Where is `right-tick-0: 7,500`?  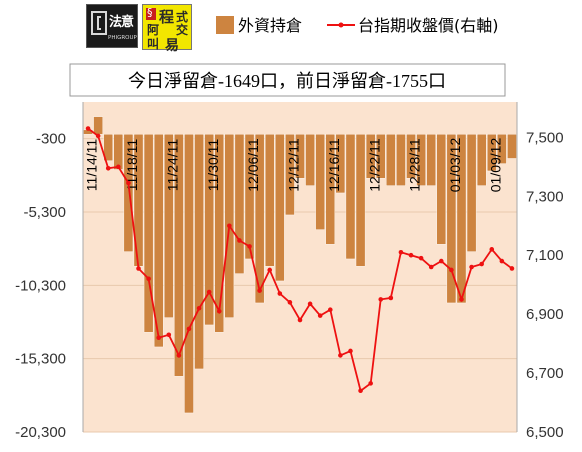 right-tick-0: 7,500 is located at coordinates (545, 137).